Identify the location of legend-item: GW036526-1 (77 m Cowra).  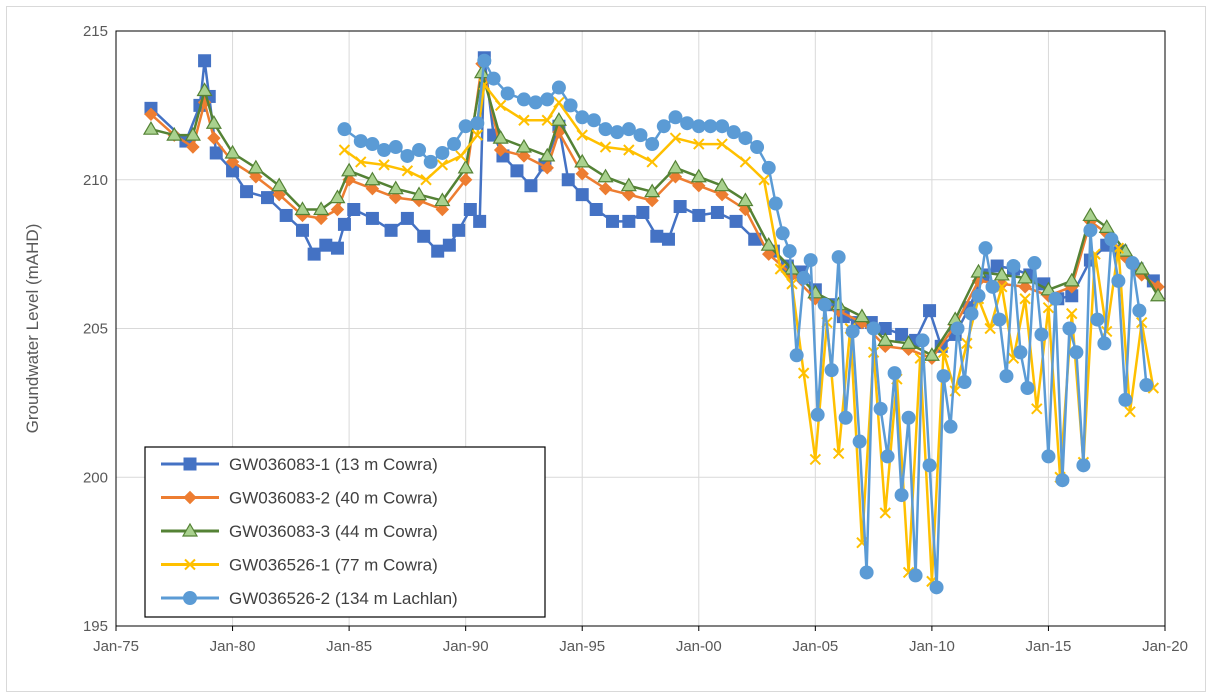
(299, 565).